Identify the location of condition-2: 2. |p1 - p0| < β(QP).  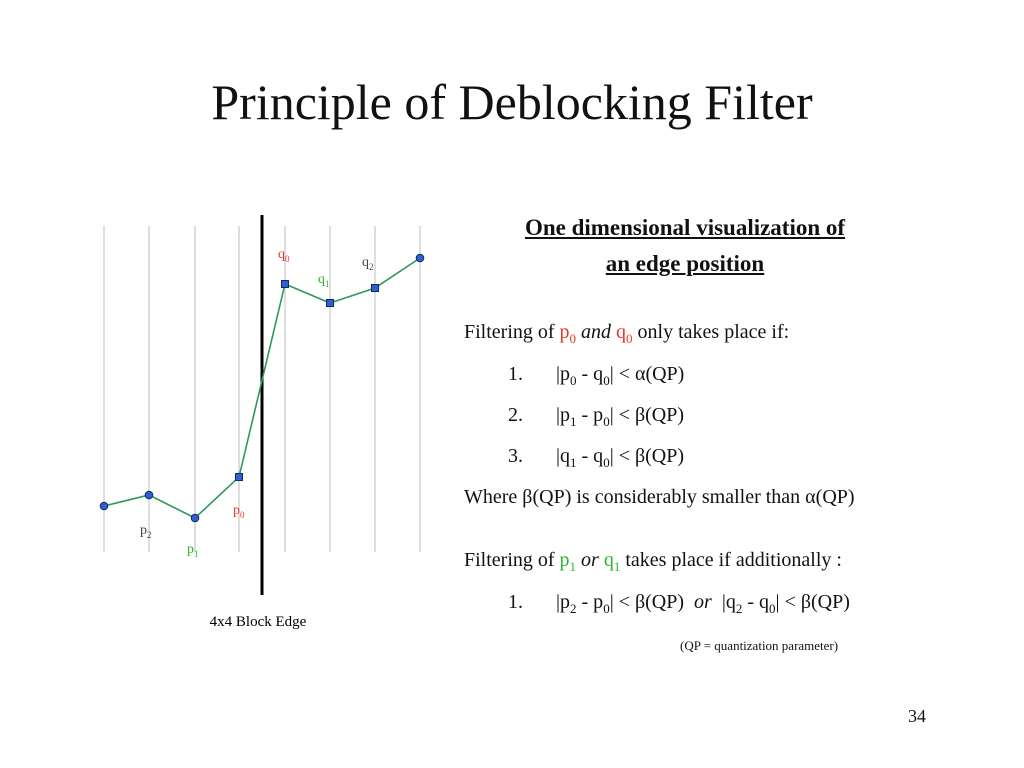
(596, 418).